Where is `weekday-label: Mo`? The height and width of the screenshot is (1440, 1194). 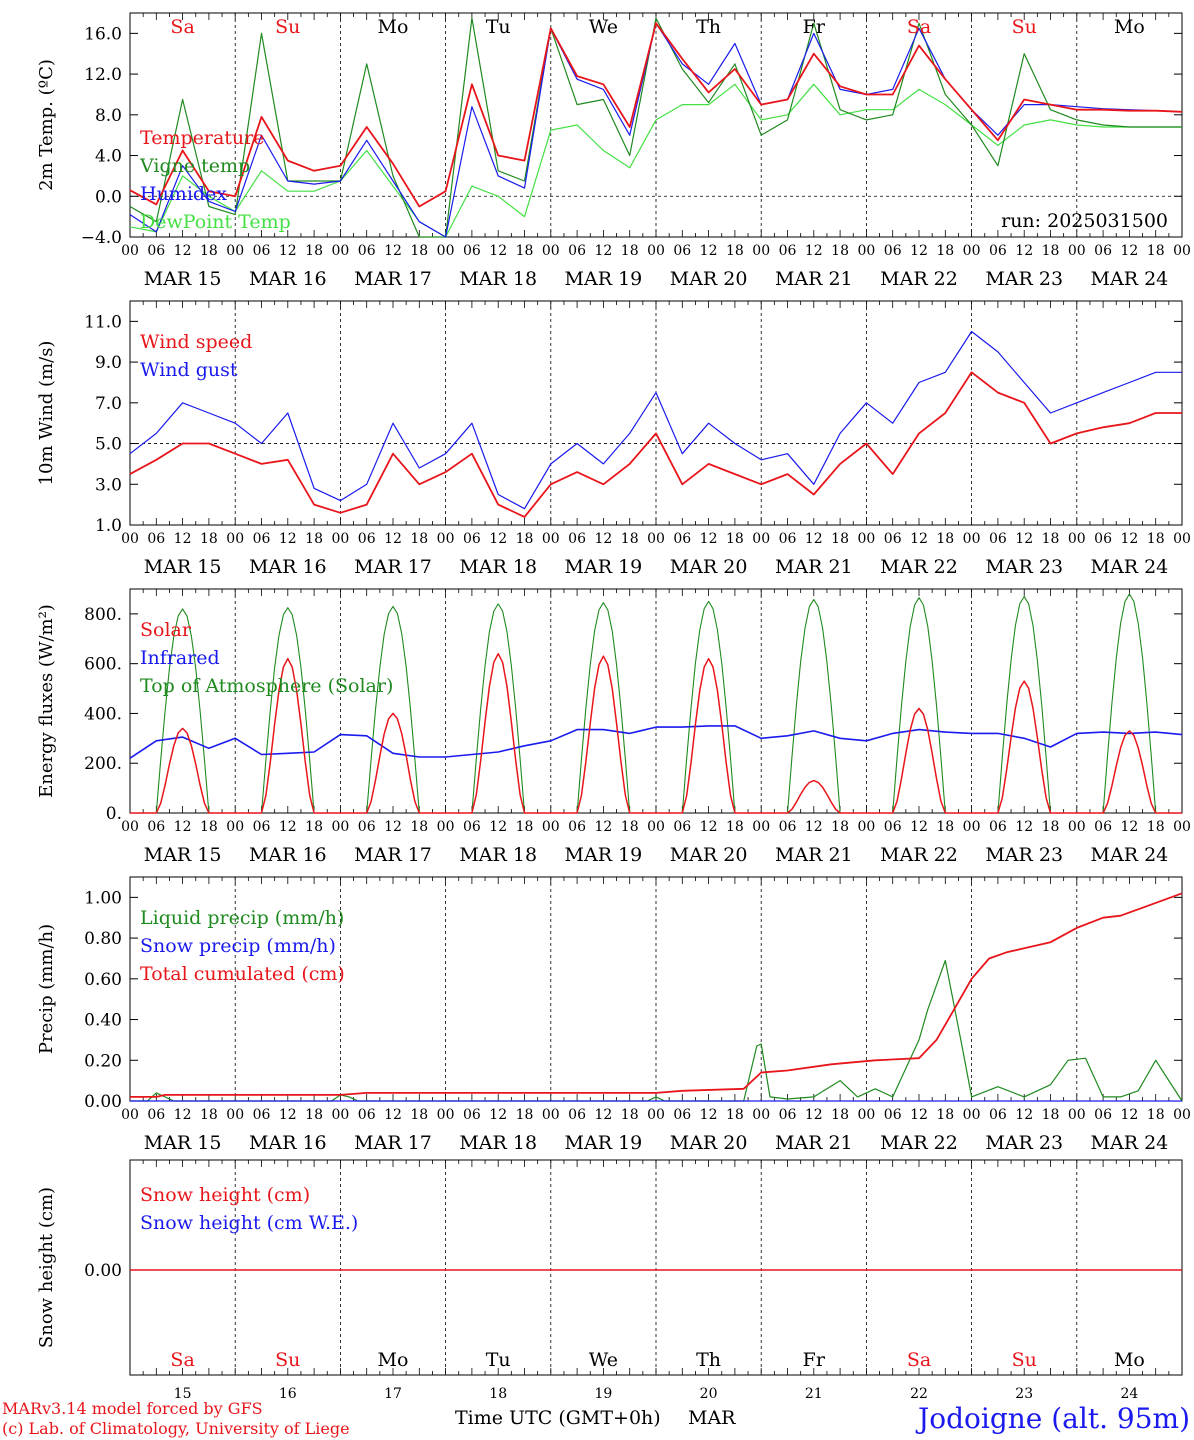 weekday-label: Mo is located at coordinates (393, 1360).